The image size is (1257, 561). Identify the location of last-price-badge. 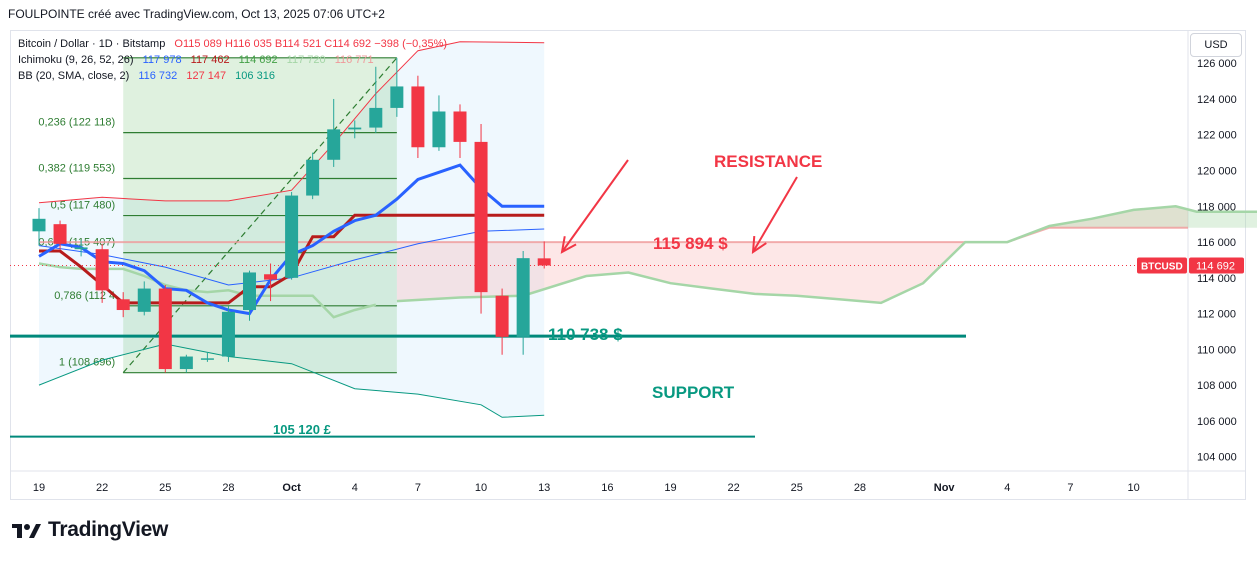
(1216, 265).